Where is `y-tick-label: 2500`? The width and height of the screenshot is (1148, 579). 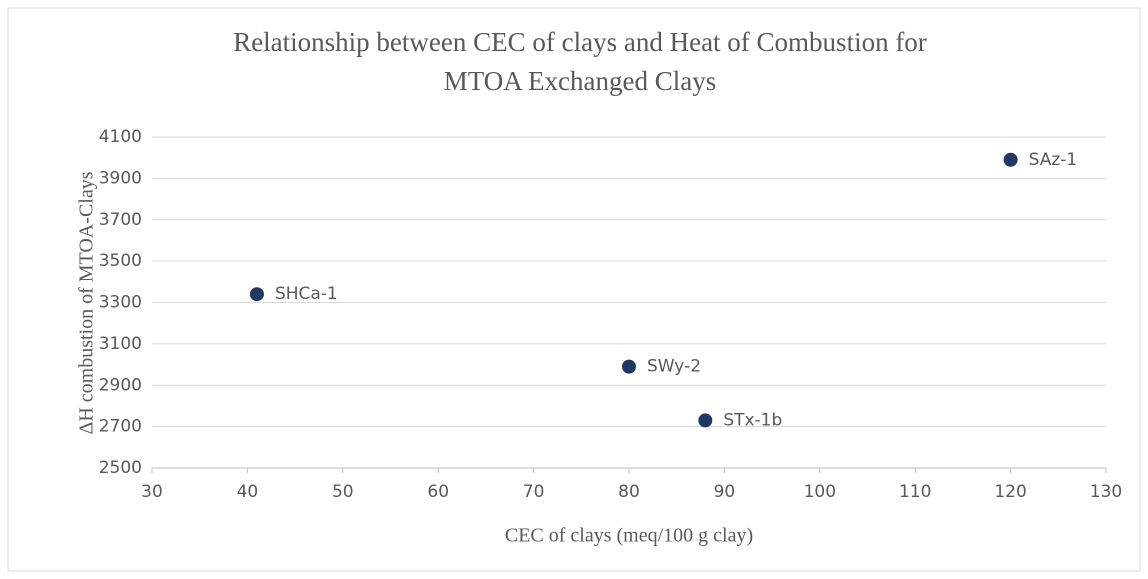
y-tick-label: 2500 is located at coordinates (120, 468).